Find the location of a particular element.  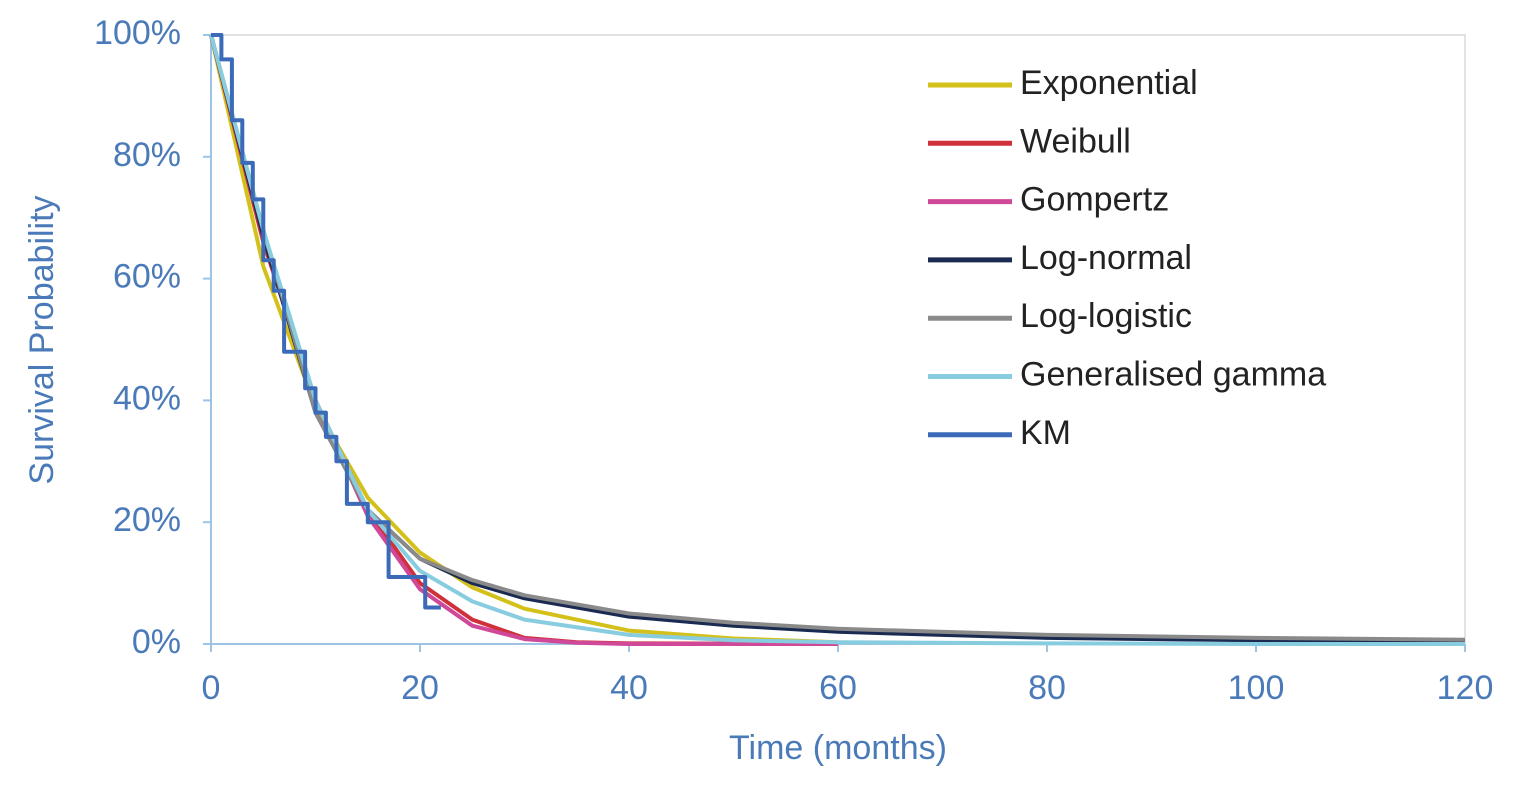

x-tick-label: 120 is located at coordinates (1465, 688).